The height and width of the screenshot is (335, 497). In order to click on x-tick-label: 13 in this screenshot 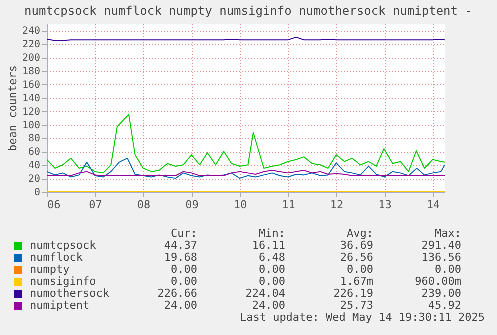, I will do `click(385, 205)`.